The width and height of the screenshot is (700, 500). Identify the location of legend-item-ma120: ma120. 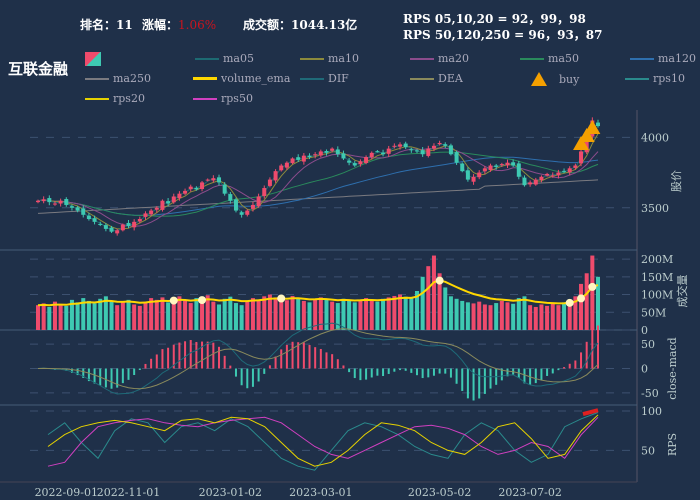
(663, 58).